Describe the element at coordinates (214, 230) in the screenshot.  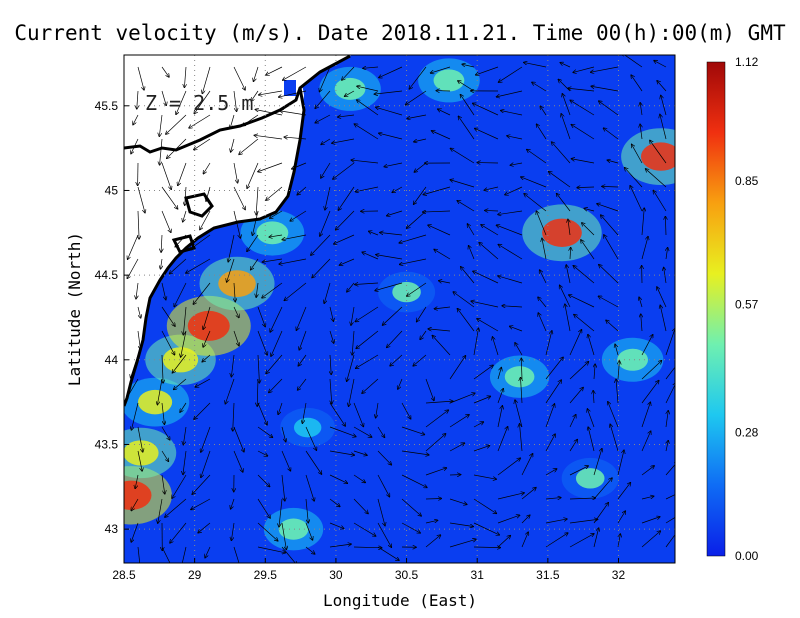
I see `land-shape` at that location.